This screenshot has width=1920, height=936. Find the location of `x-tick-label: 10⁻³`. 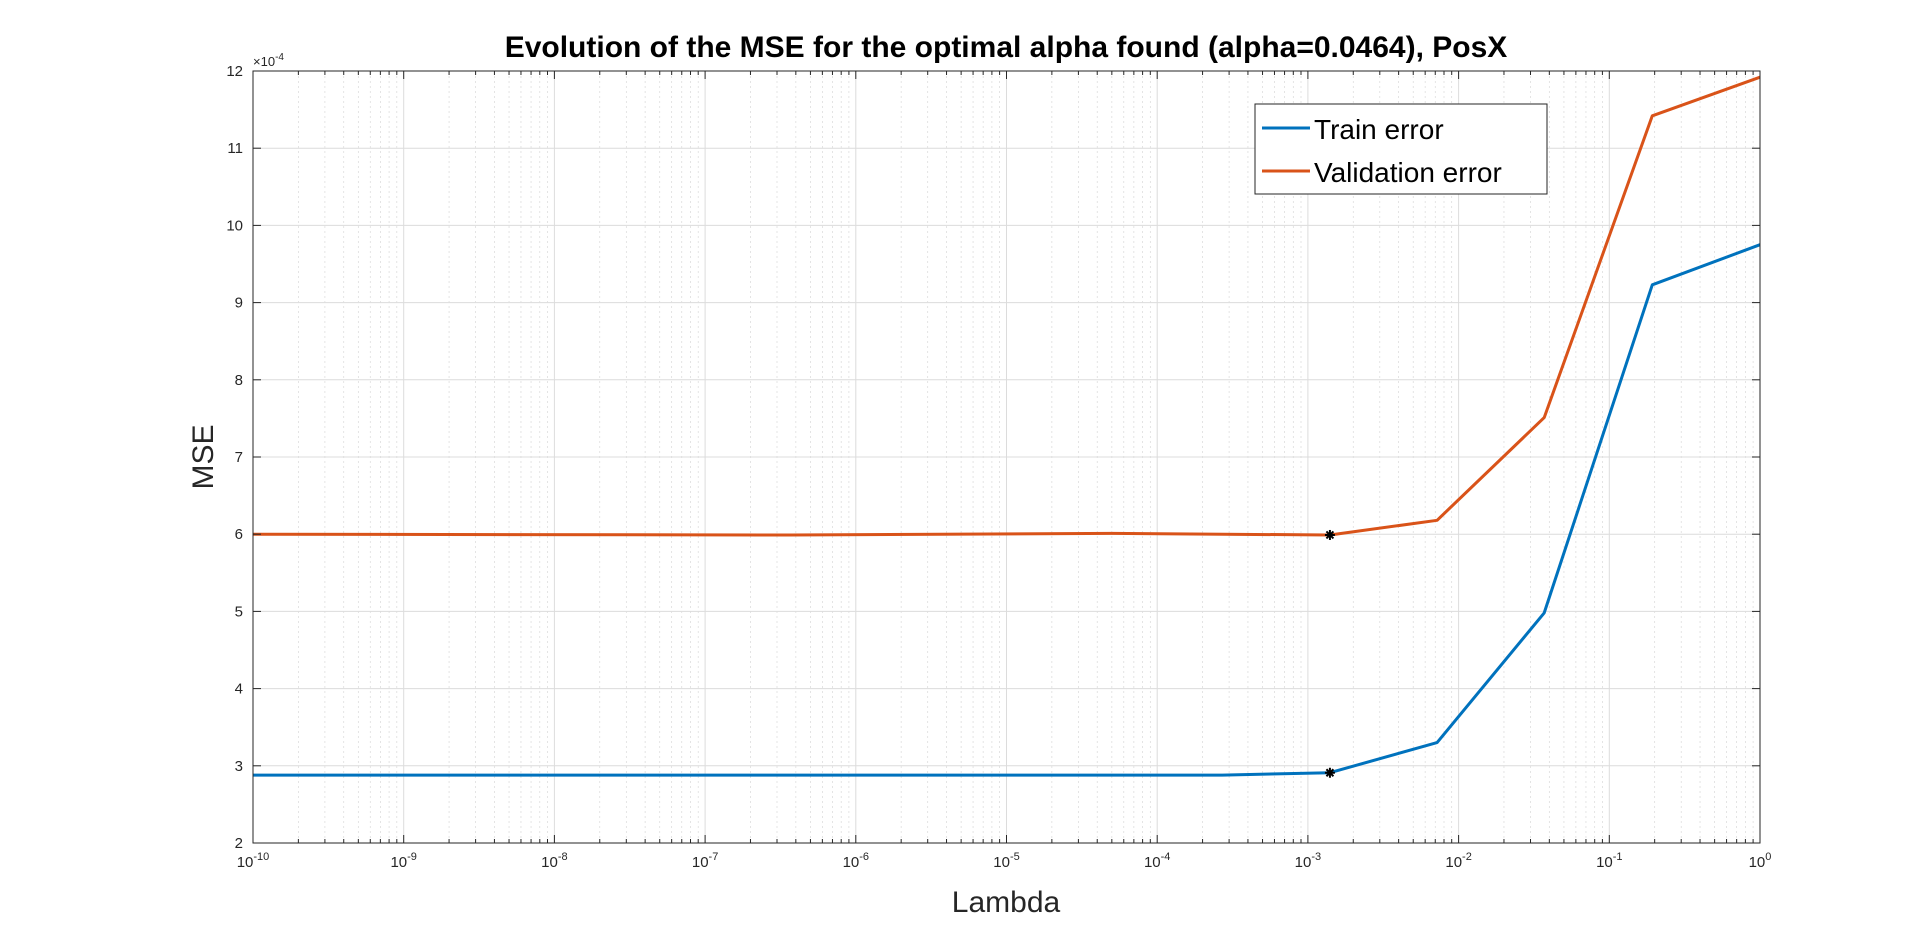

x-tick-label: 10⁻³ is located at coordinates (1308, 861).